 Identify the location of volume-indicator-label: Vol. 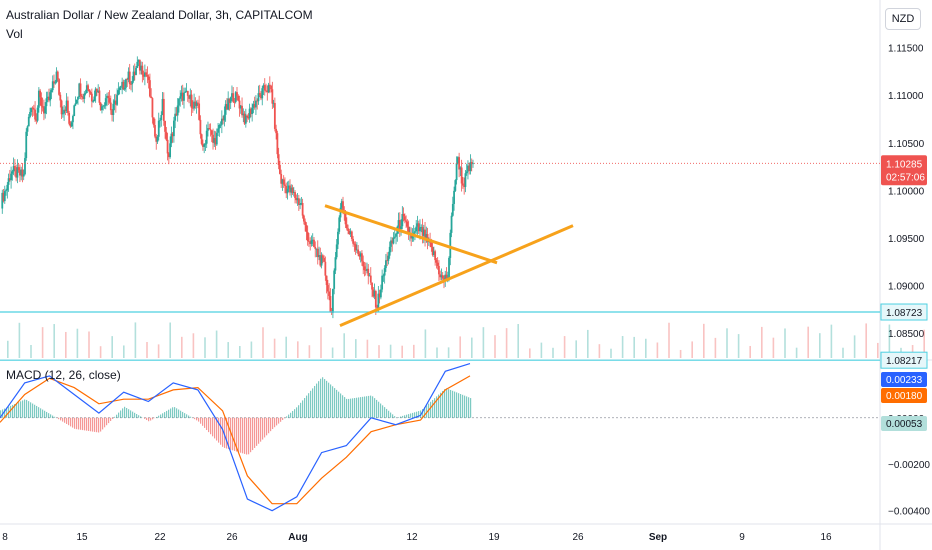
(14, 34).